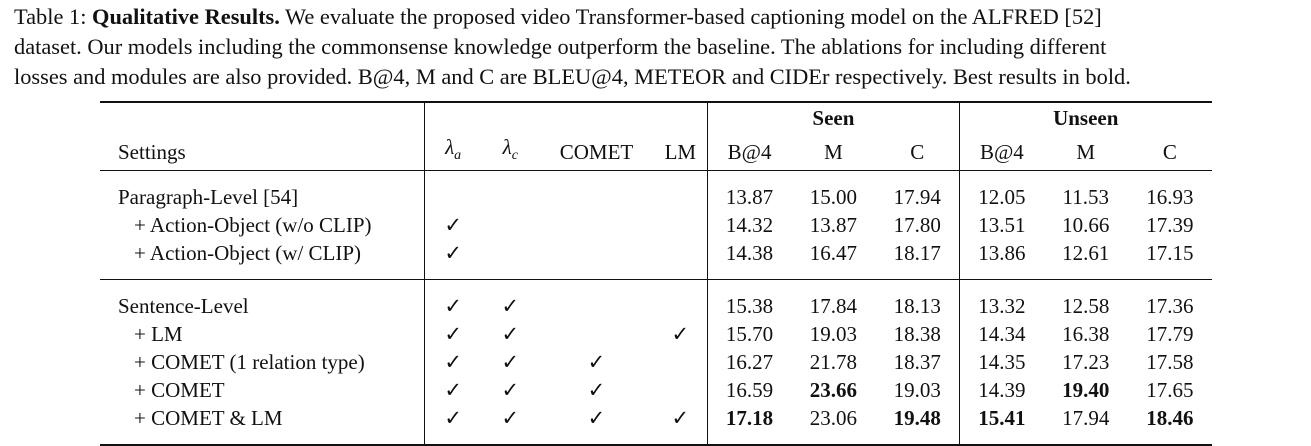  Describe the element at coordinates (1001, 418) in the screenshot. I see `cell-unseen-b4: 15.41` at that location.